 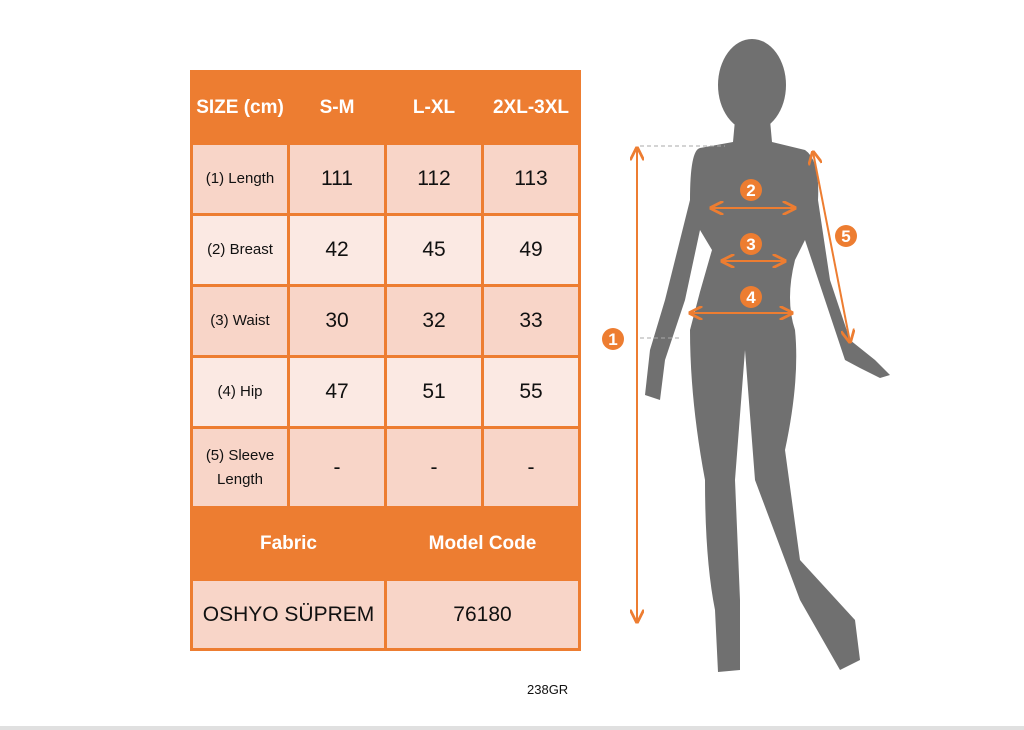 What do you see at coordinates (240, 392) in the screenshot?
I see `row-label: (4) Hip` at bounding box center [240, 392].